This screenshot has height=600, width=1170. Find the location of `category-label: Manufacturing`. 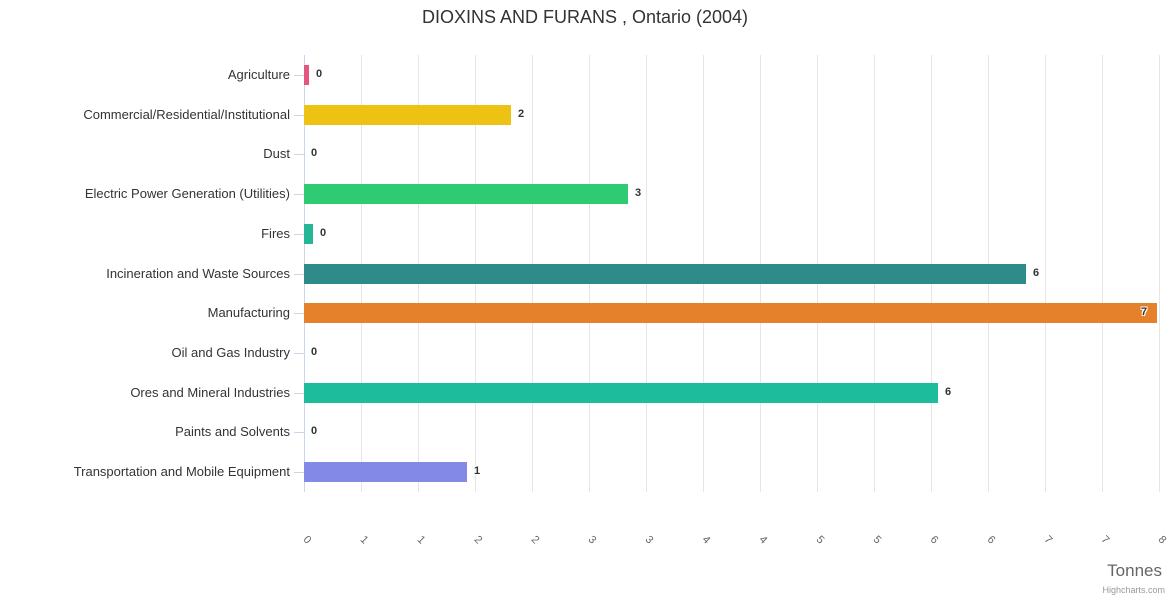

category-label: Manufacturing is located at coordinates (248, 313).